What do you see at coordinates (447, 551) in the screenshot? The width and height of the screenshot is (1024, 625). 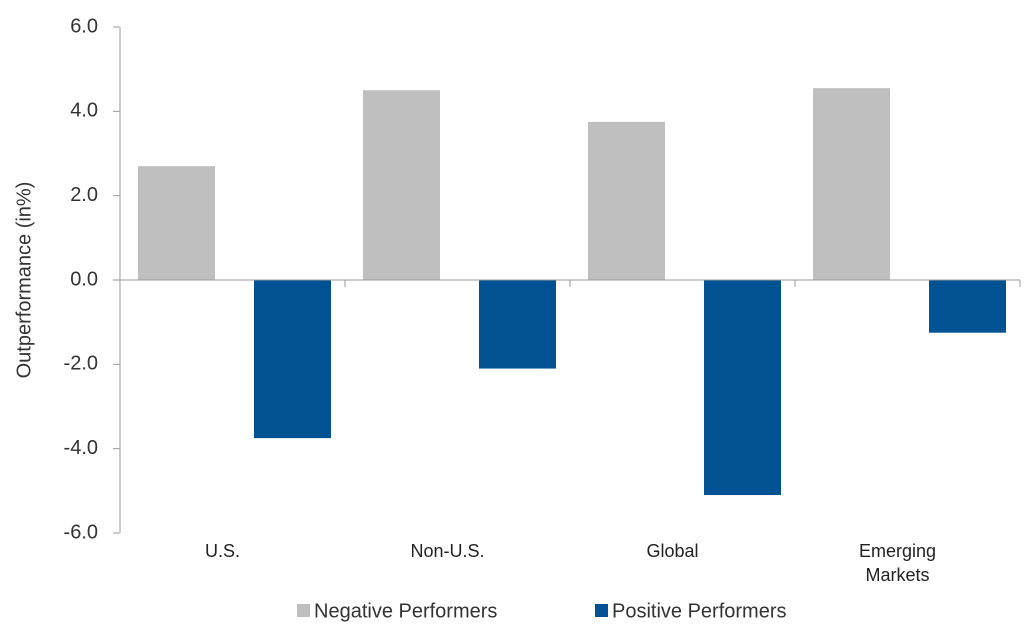 I see `x-tick-label: Non-U.S.` at bounding box center [447, 551].